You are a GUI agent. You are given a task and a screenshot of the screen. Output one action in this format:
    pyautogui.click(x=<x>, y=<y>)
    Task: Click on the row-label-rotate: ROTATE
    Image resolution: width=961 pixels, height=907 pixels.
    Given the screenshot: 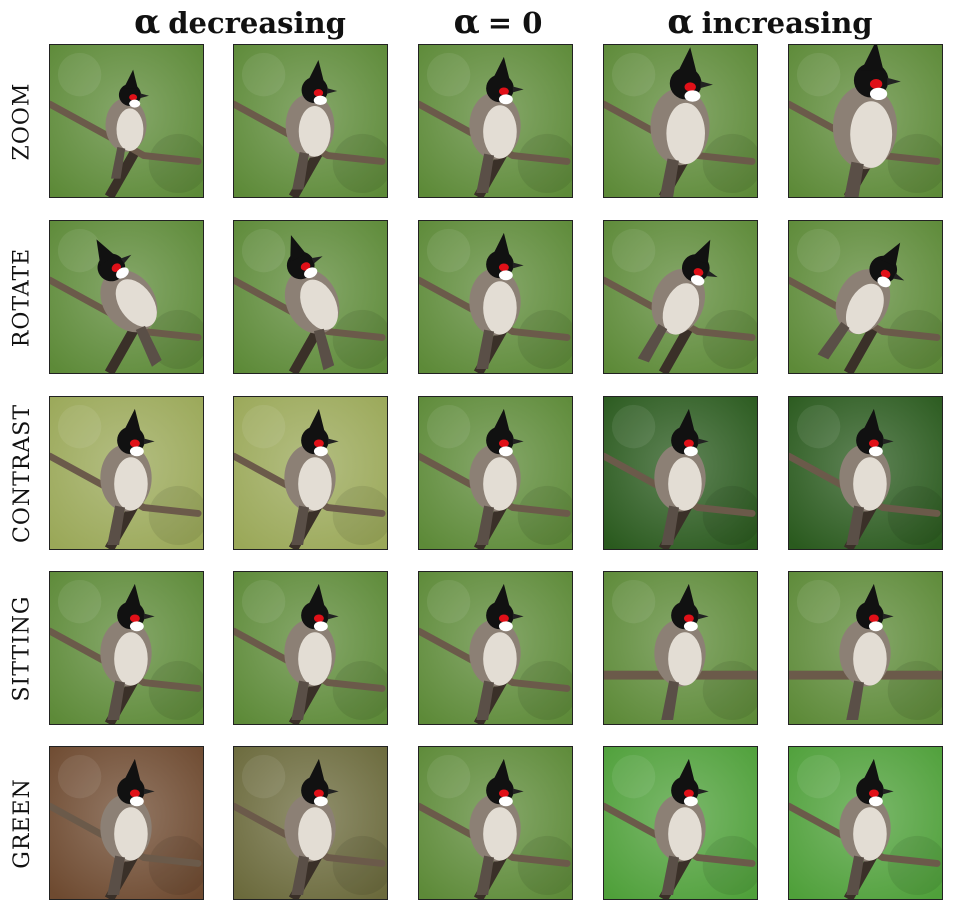 What is the action you would take?
    pyautogui.click(x=22, y=297)
    